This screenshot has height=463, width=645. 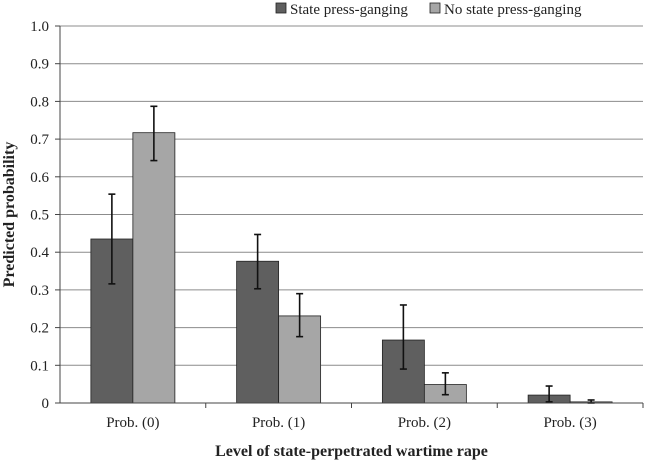 I want to click on y-tick-label: 0, so click(x=46, y=404).